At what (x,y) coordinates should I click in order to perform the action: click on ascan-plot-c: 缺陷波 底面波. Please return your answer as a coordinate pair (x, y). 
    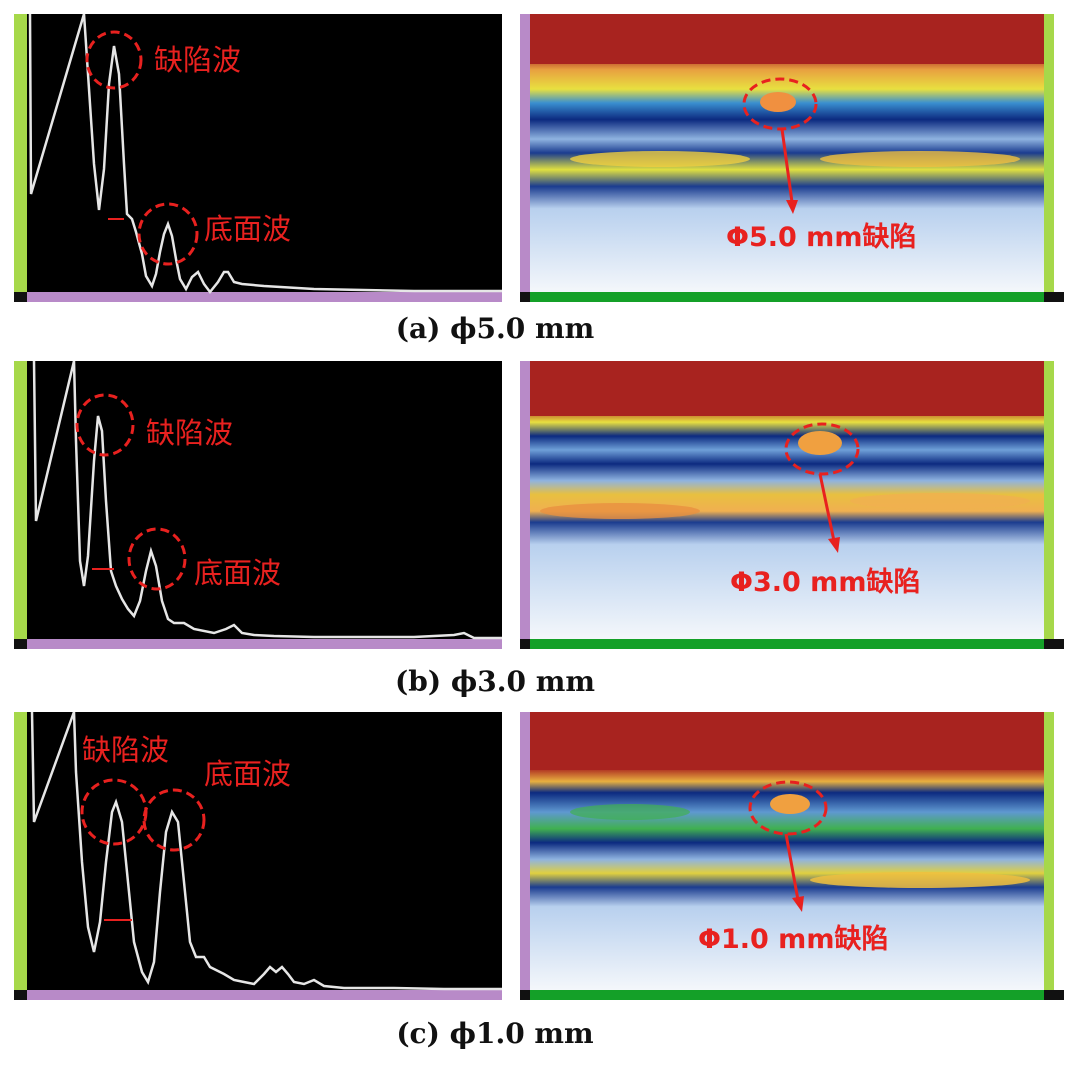
    Looking at the image, I should click on (258, 856).